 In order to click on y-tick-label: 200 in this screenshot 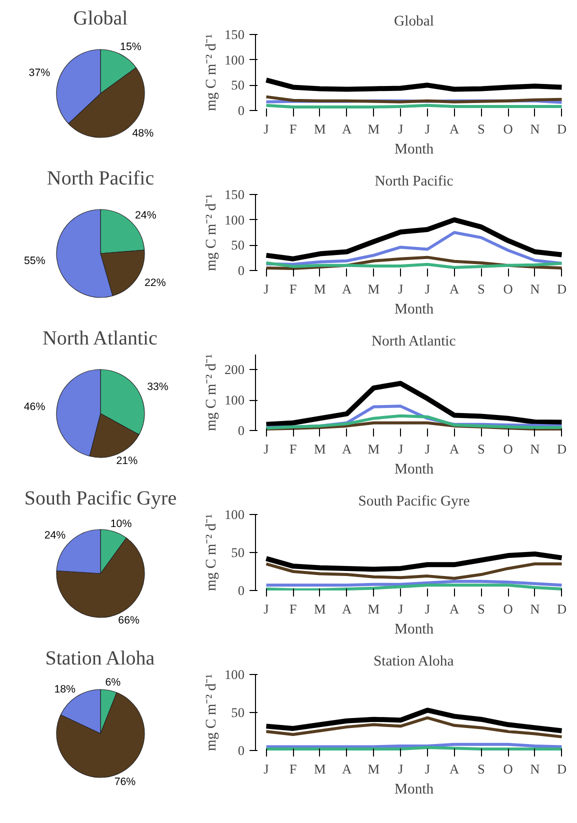, I will do `click(234, 370)`.